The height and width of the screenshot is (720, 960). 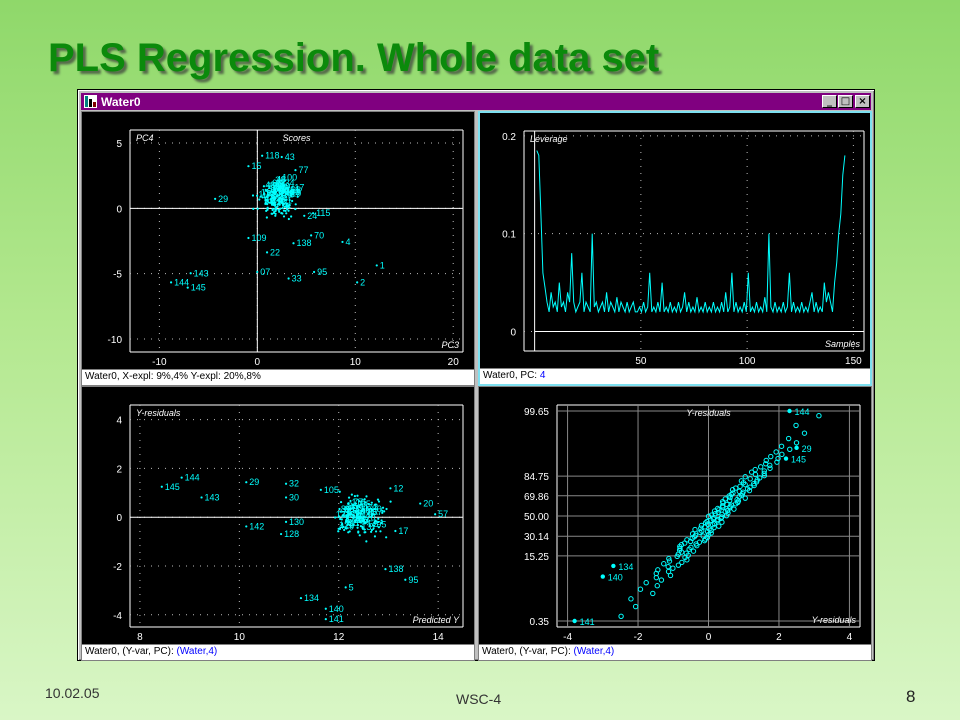 I want to click on residual-label: 46, so click(x=360, y=519).